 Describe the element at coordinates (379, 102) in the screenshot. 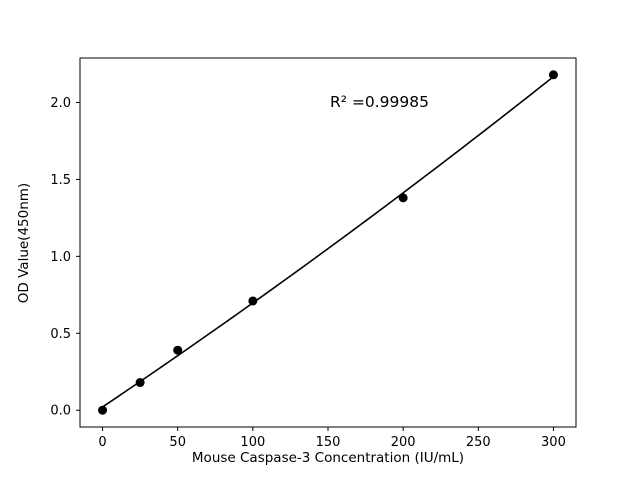

I see `r-squared-annotation: R² =0.99985` at that location.